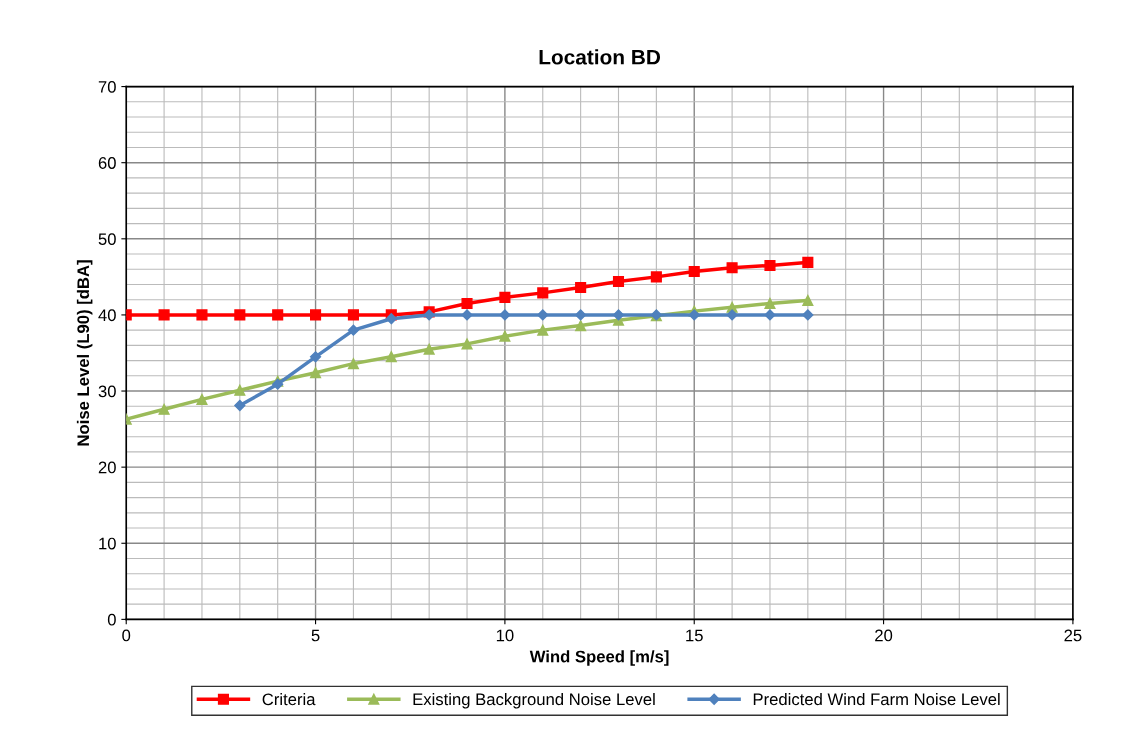  I want to click on x-tick-label: 15, so click(694, 635).